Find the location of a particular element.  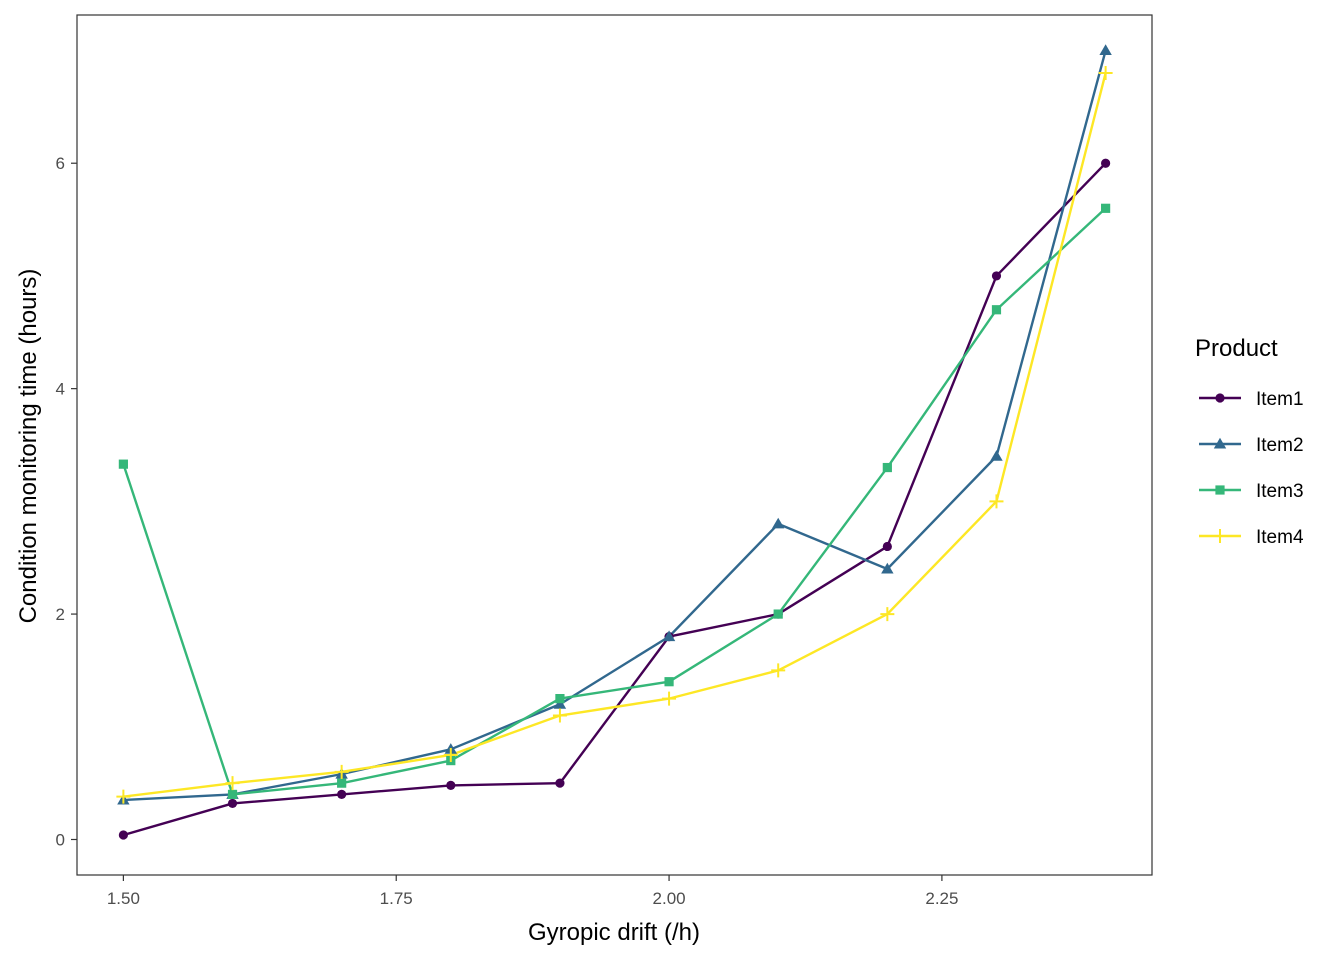

legend-label: Item1 is located at coordinates (1280, 399).